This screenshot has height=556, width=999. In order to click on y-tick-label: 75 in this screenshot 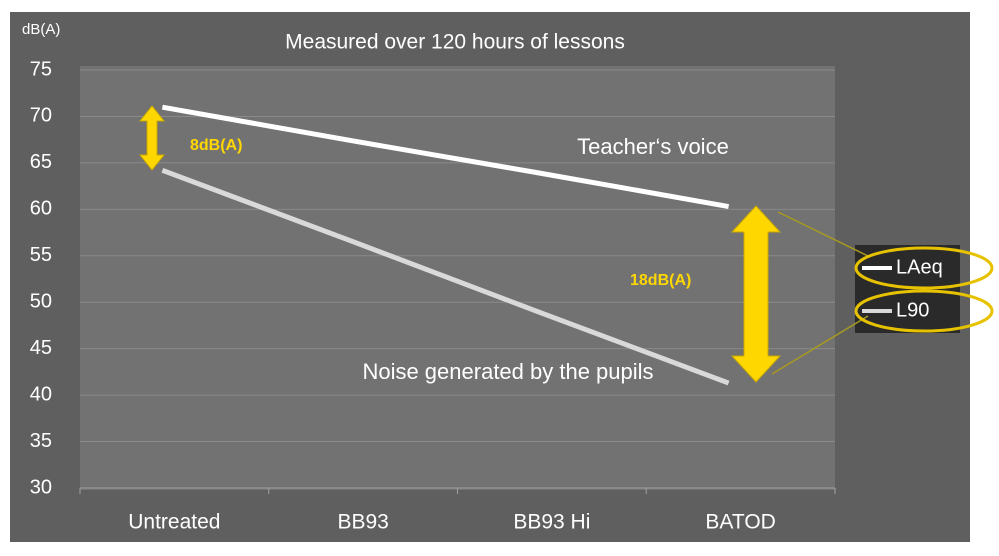, I will do `click(41, 69)`.